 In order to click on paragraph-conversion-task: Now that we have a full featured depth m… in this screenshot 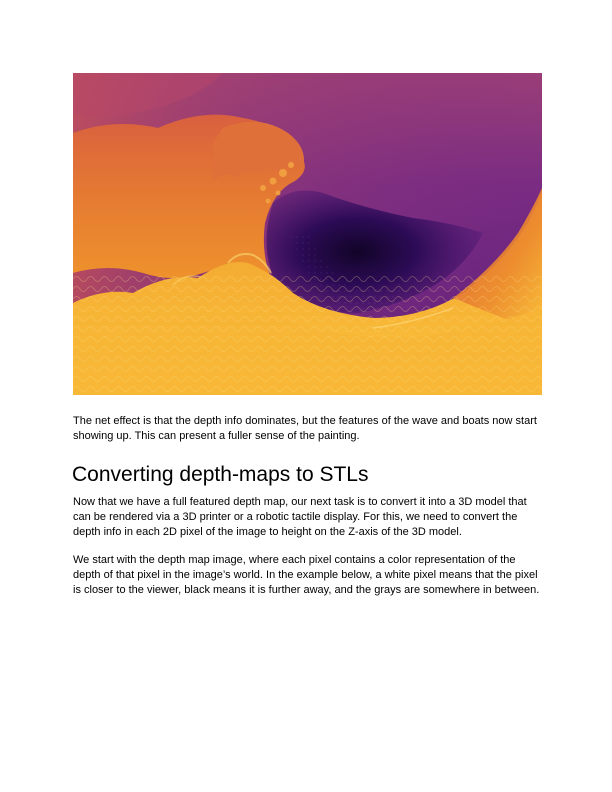, I will do `click(300, 517)`.